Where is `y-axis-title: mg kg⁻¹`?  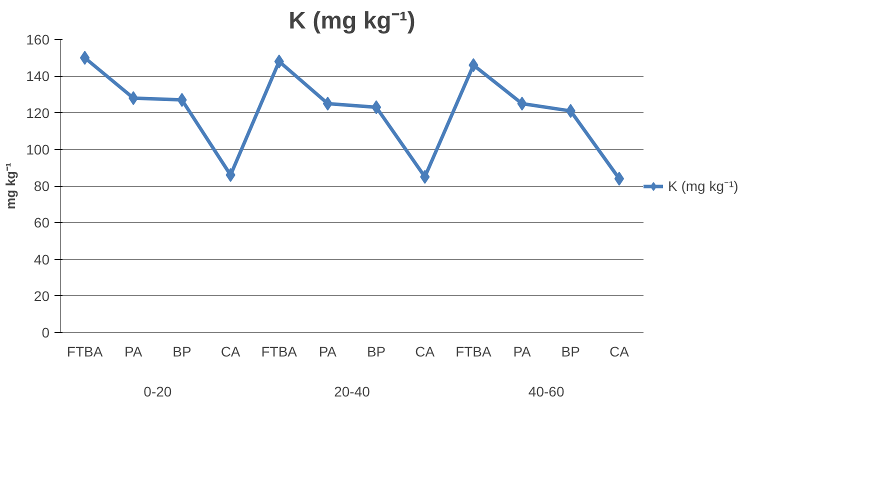 y-axis-title: mg kg⁻¹ is located at coordinates (10, 186).